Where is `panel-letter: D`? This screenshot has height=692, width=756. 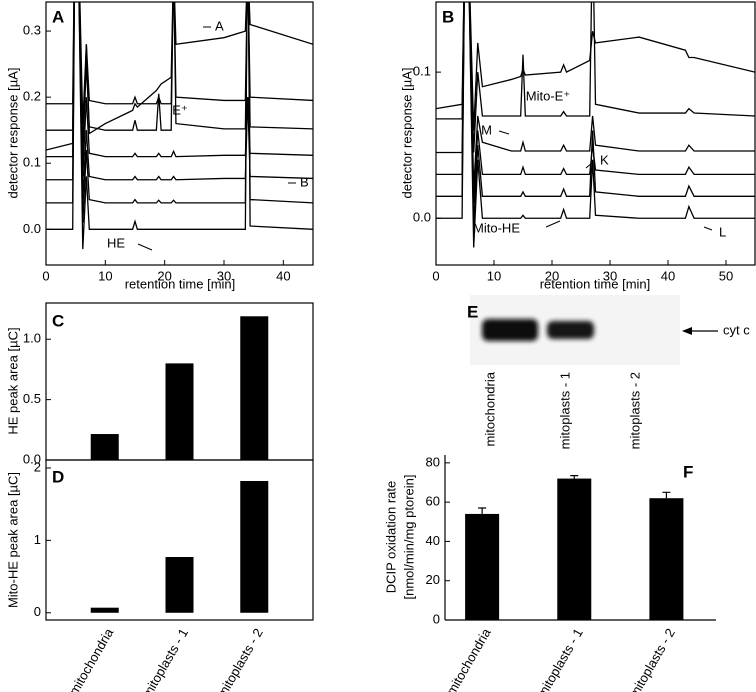
panel-letter: D is located at coordinates (58, 476).